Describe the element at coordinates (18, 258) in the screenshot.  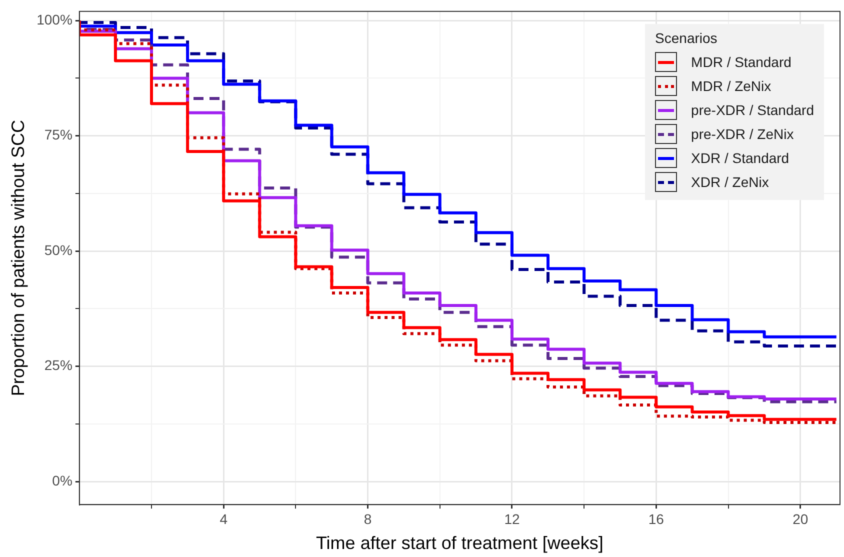
I see `y-axis-title: Proportion of patients without SCC` at that location.